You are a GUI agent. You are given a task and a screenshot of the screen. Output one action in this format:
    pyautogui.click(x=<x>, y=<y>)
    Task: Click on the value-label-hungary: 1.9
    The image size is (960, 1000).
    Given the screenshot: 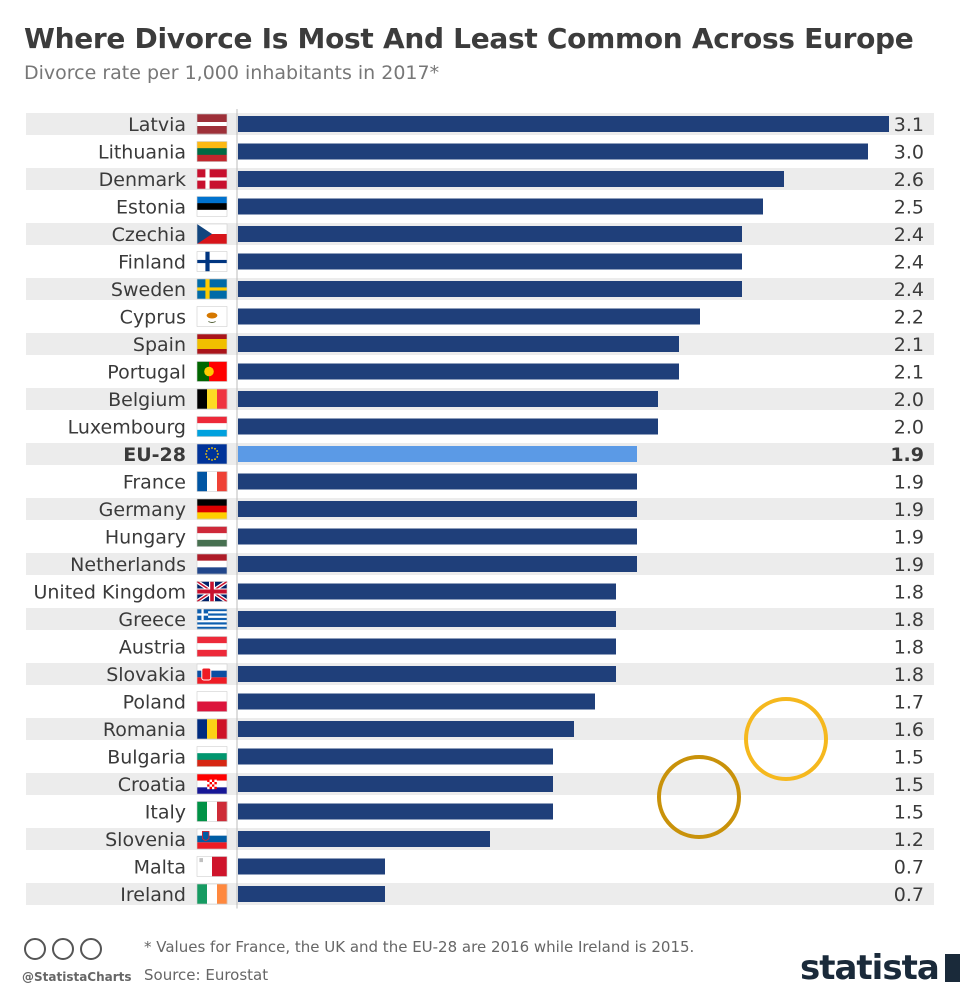 What is the action you would take?
    pyautogui.click(x=909, y=538)
    